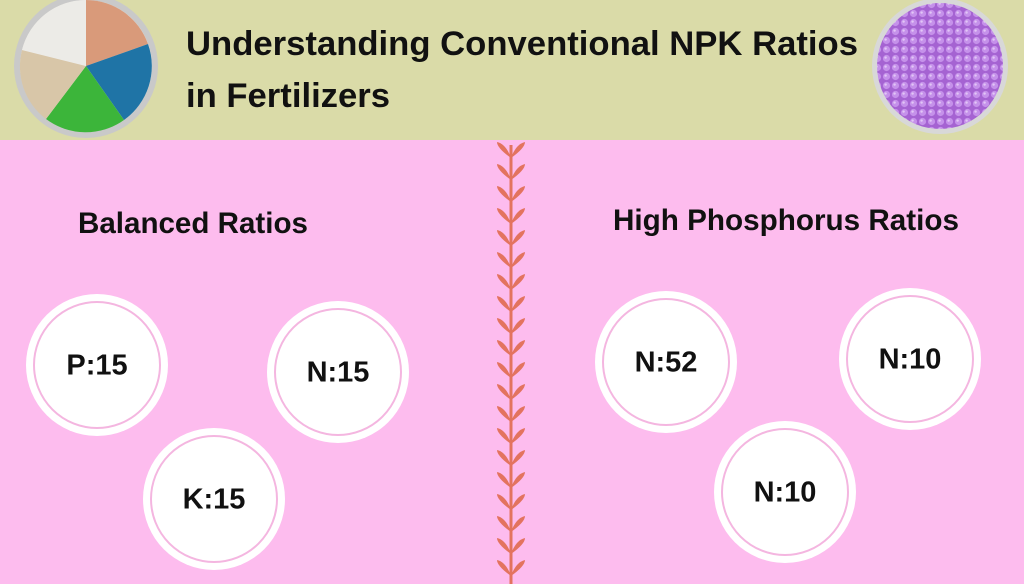 The width and height of the screenshot is (1024, 584). I want to click on ratio-label: N:52, so click(666, 363).